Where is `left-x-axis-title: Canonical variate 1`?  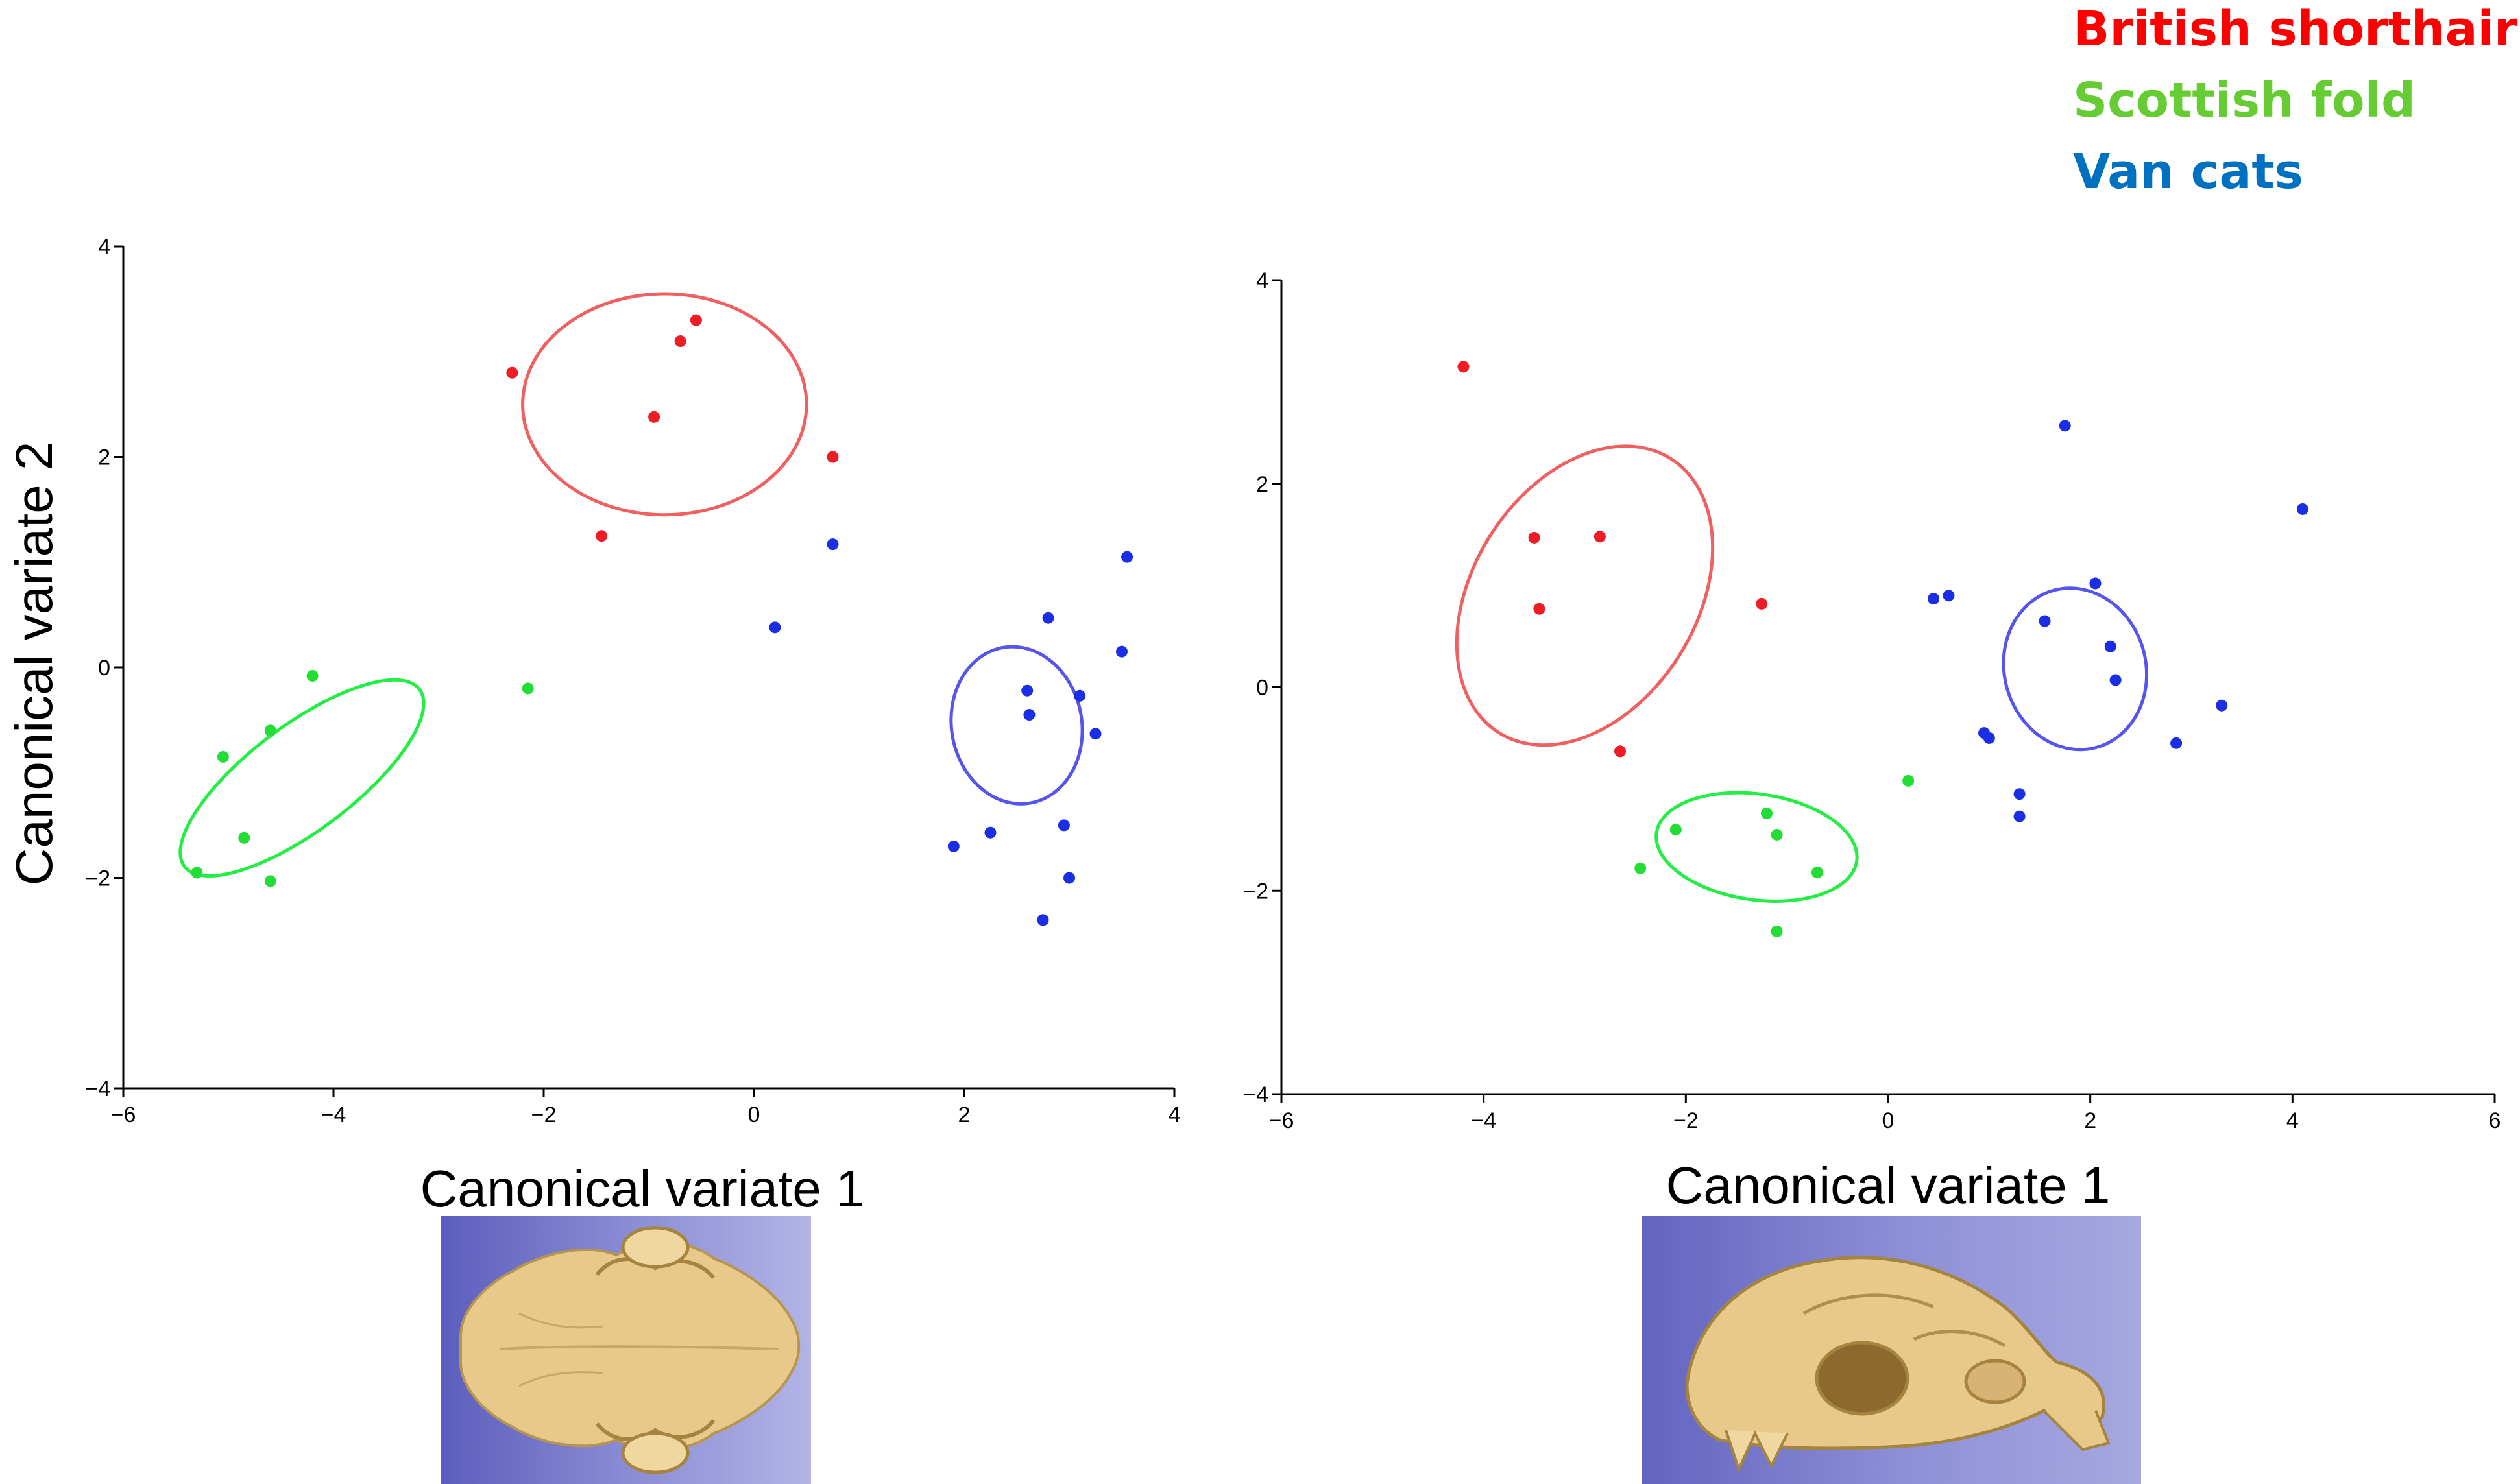 left-x-axis-title: Canonical variate 1 is located at coordinates (642, 1189).